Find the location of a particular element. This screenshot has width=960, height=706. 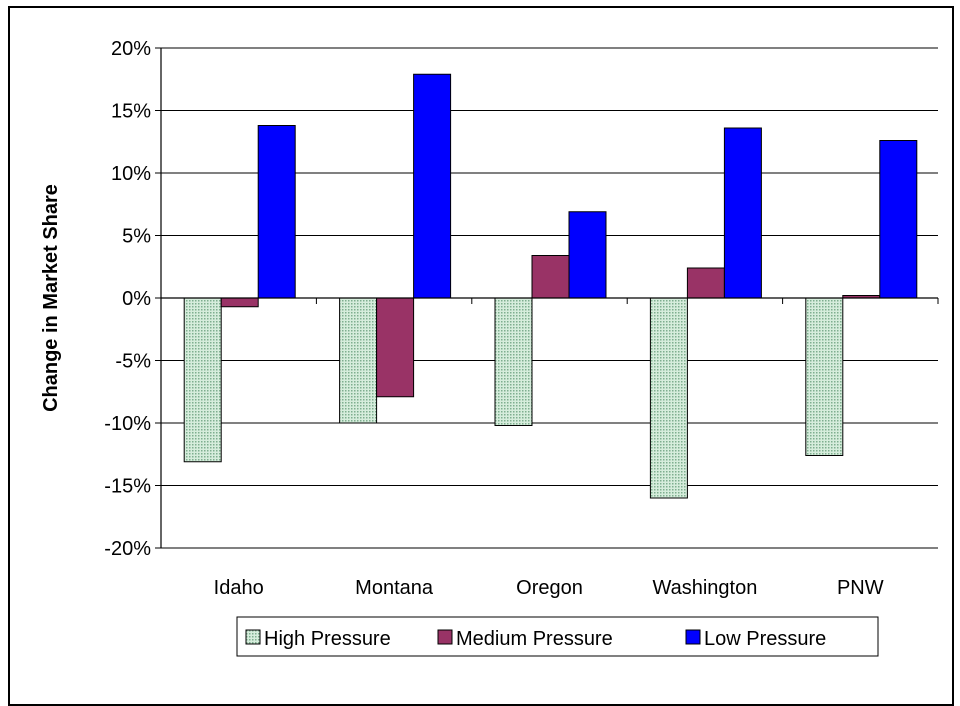

x-category-label: Oregon is located at coordinates (549, 588).